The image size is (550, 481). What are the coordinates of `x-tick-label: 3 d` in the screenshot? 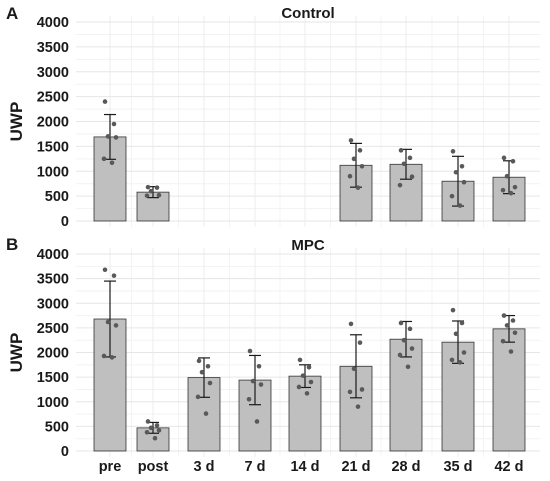 It's located at (204, 467).